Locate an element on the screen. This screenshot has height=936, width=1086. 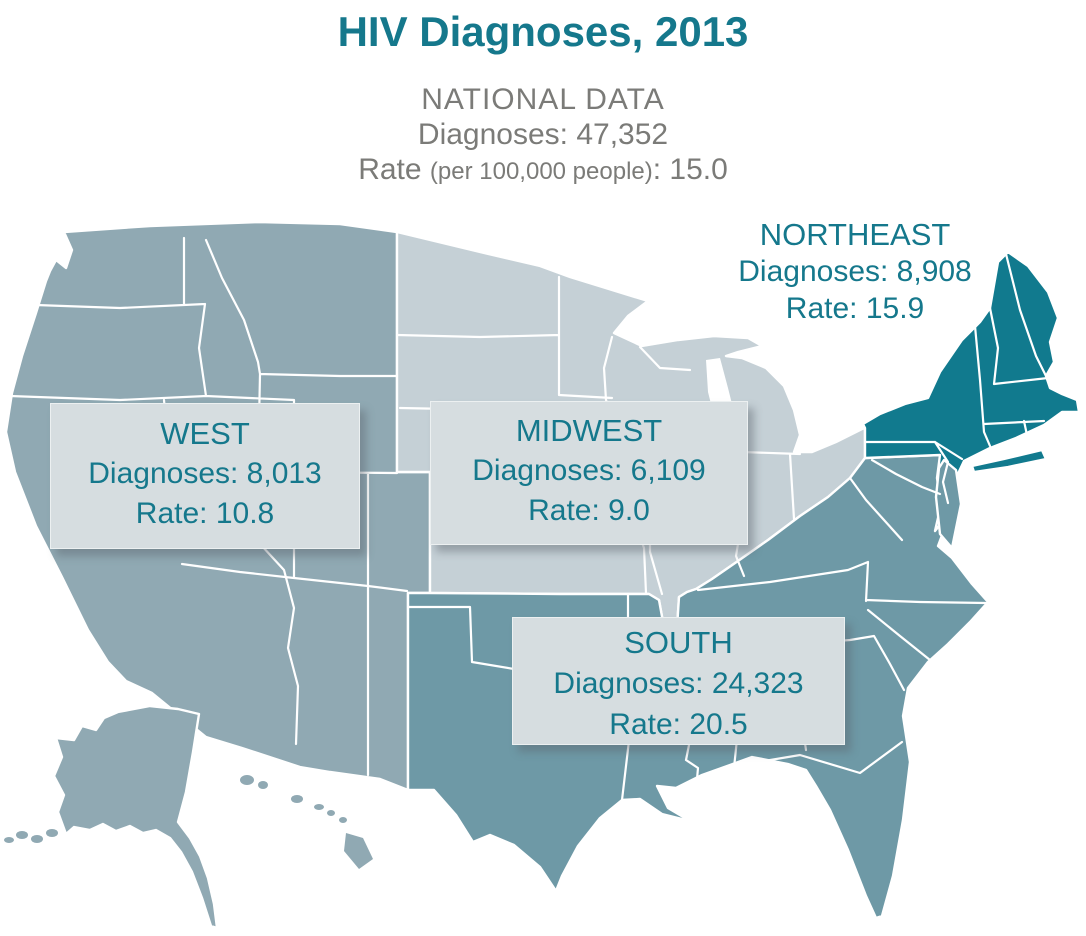
state-borders-northeast is located at coordinates (956, 378).